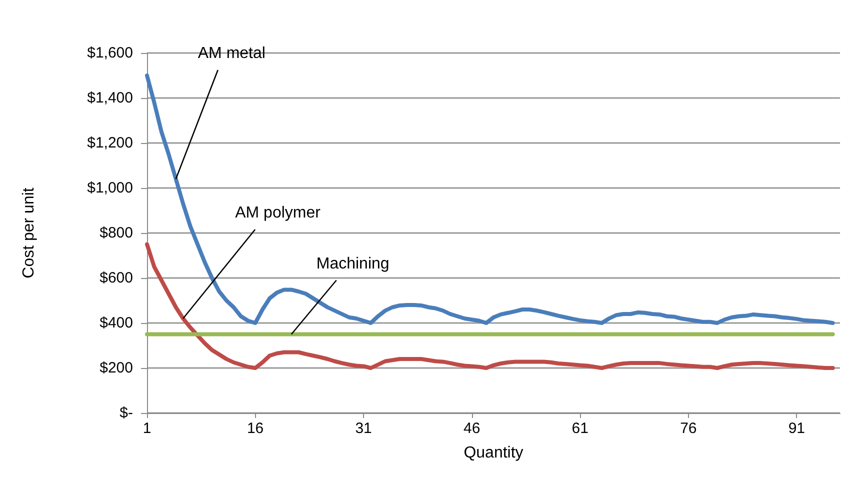  Describe the element at coordinates (110, 188) in the screenshot. I see `y-tick-label: $1,000` at that location.